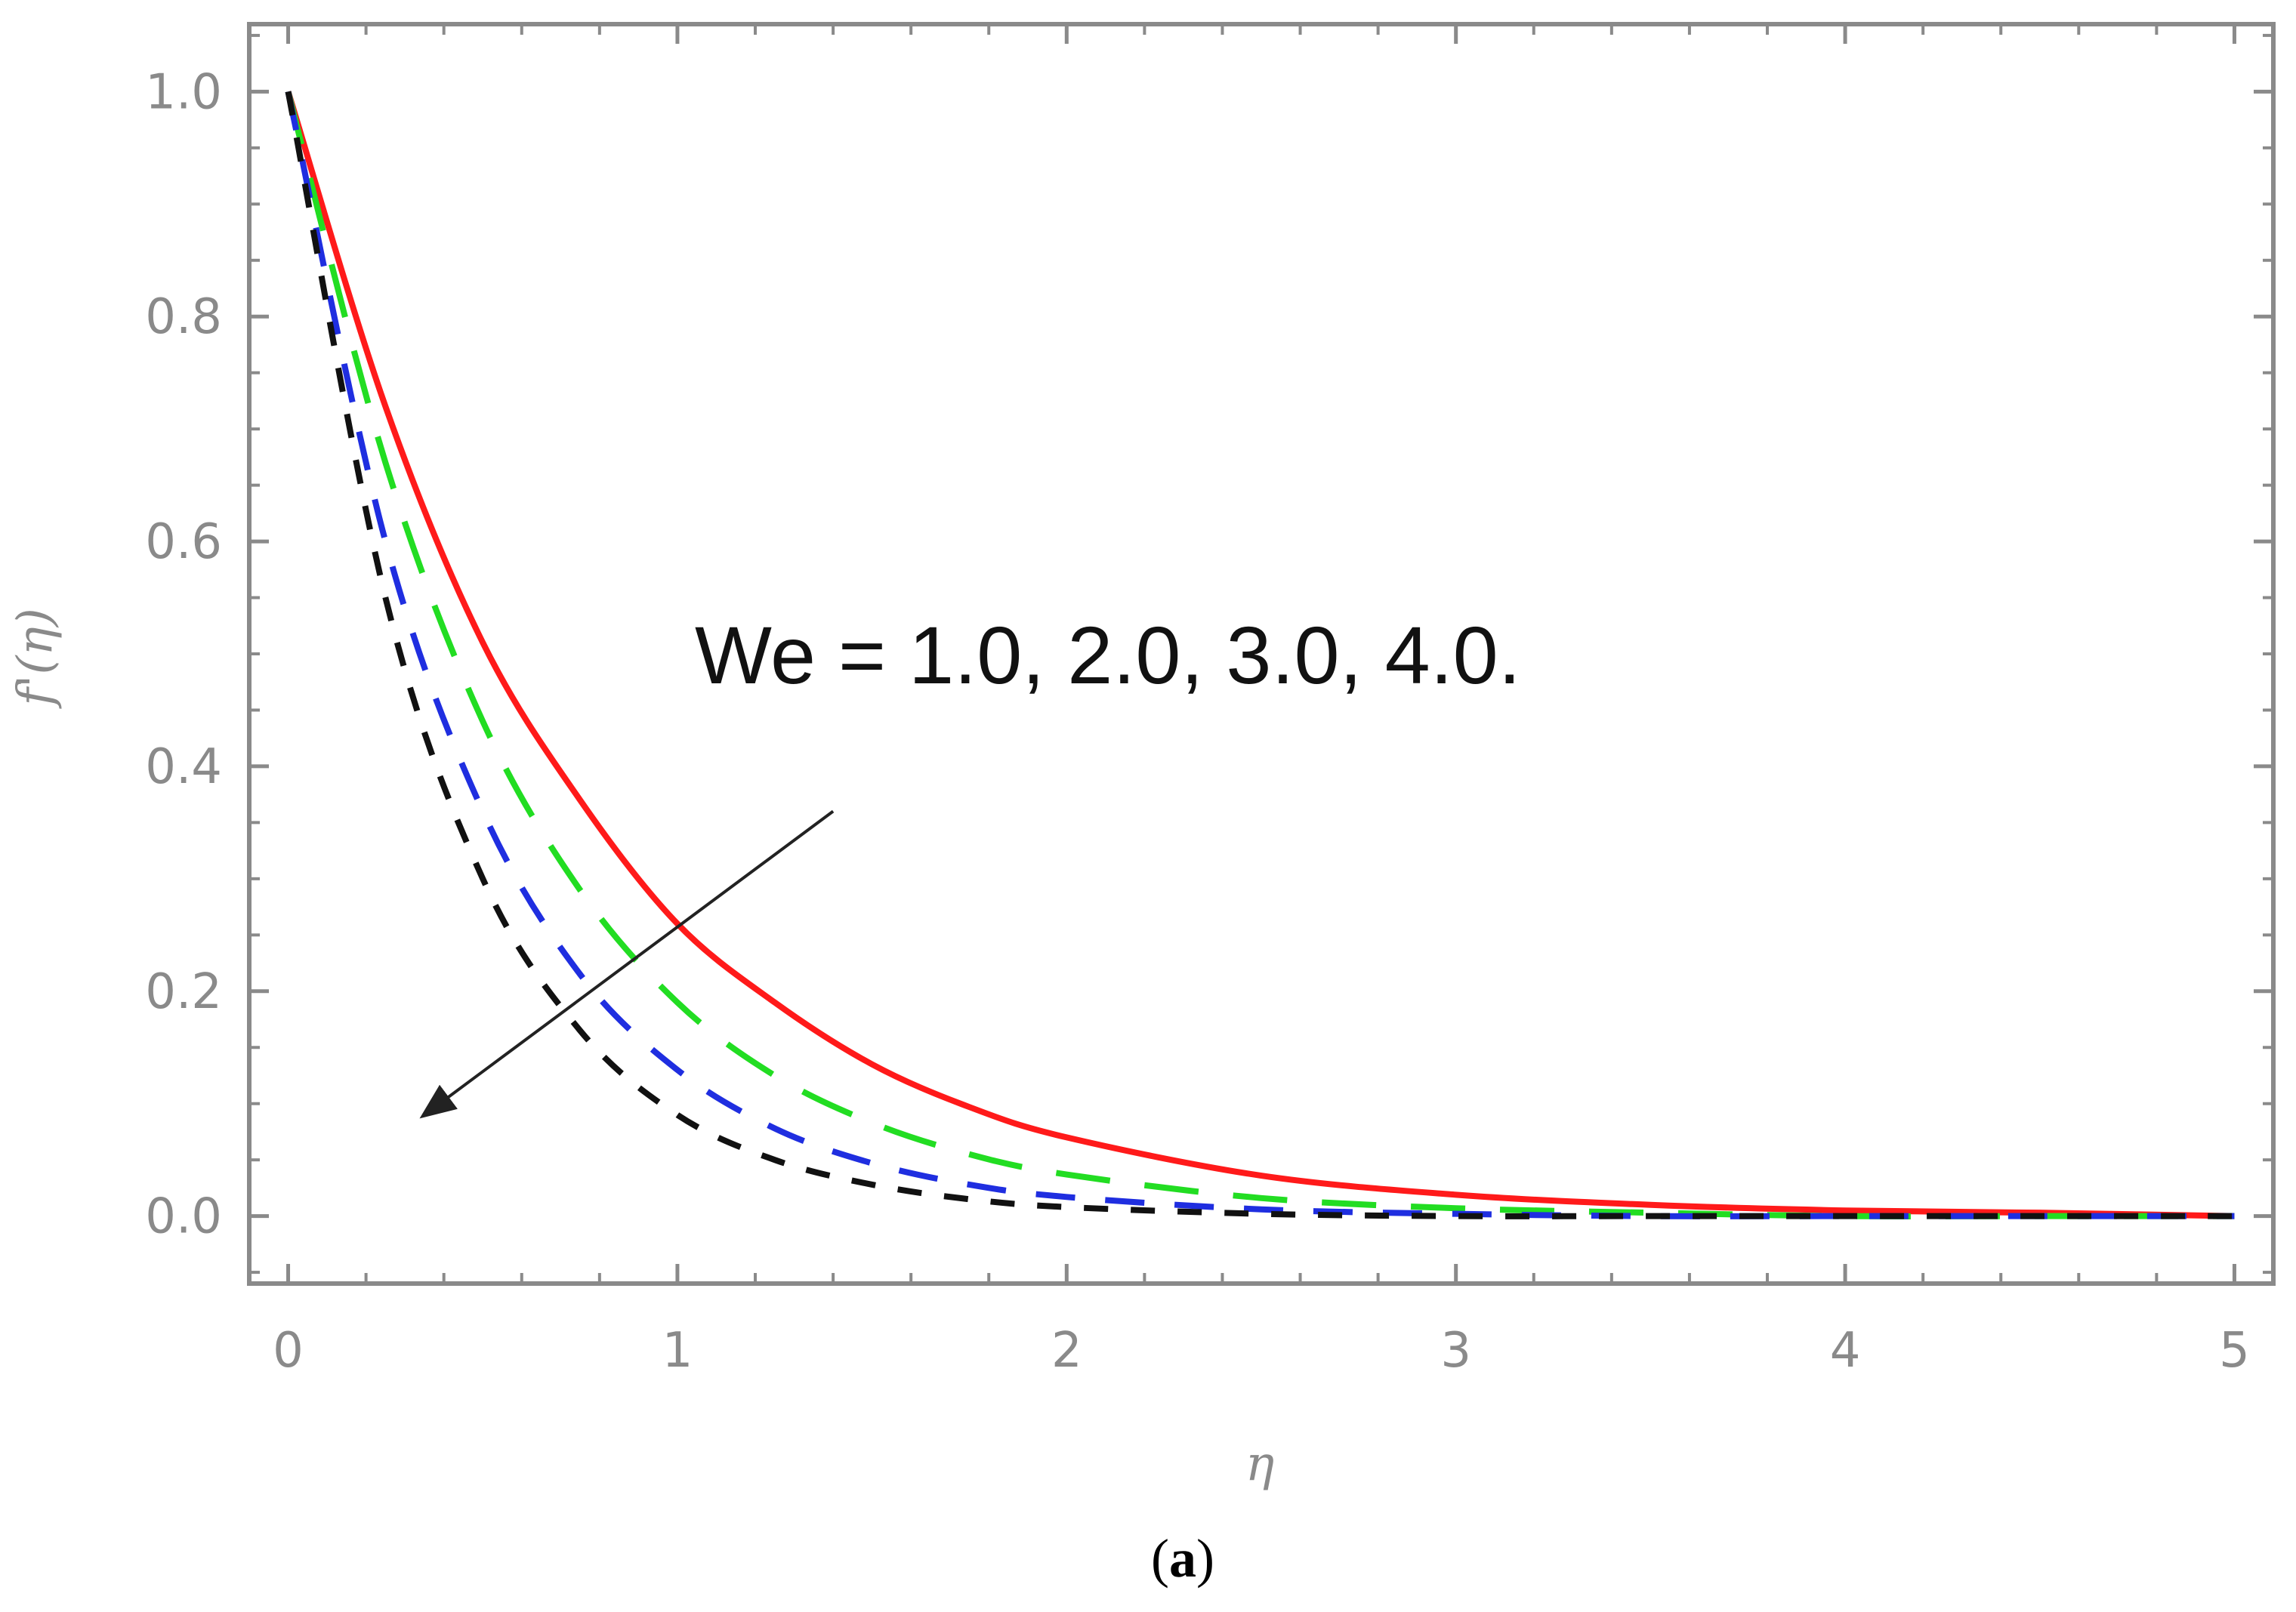 The width and height of the screenshot is (2296, 1612). I want to click on figure-caption: (a), so click(1182, 1558).